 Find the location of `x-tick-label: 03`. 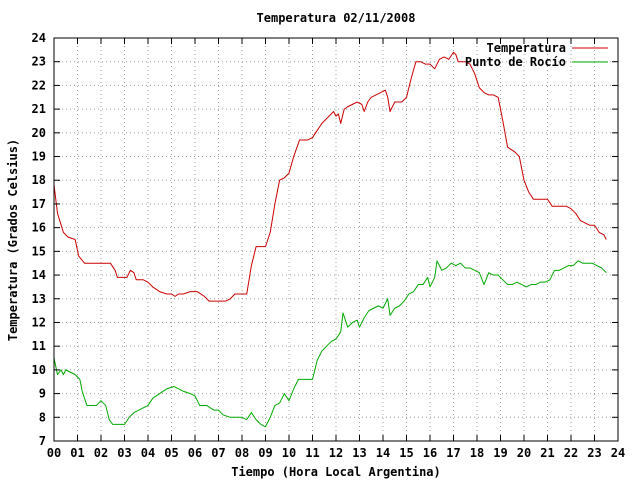

x-tick-label: 03 is located at coordinates (124, 453).